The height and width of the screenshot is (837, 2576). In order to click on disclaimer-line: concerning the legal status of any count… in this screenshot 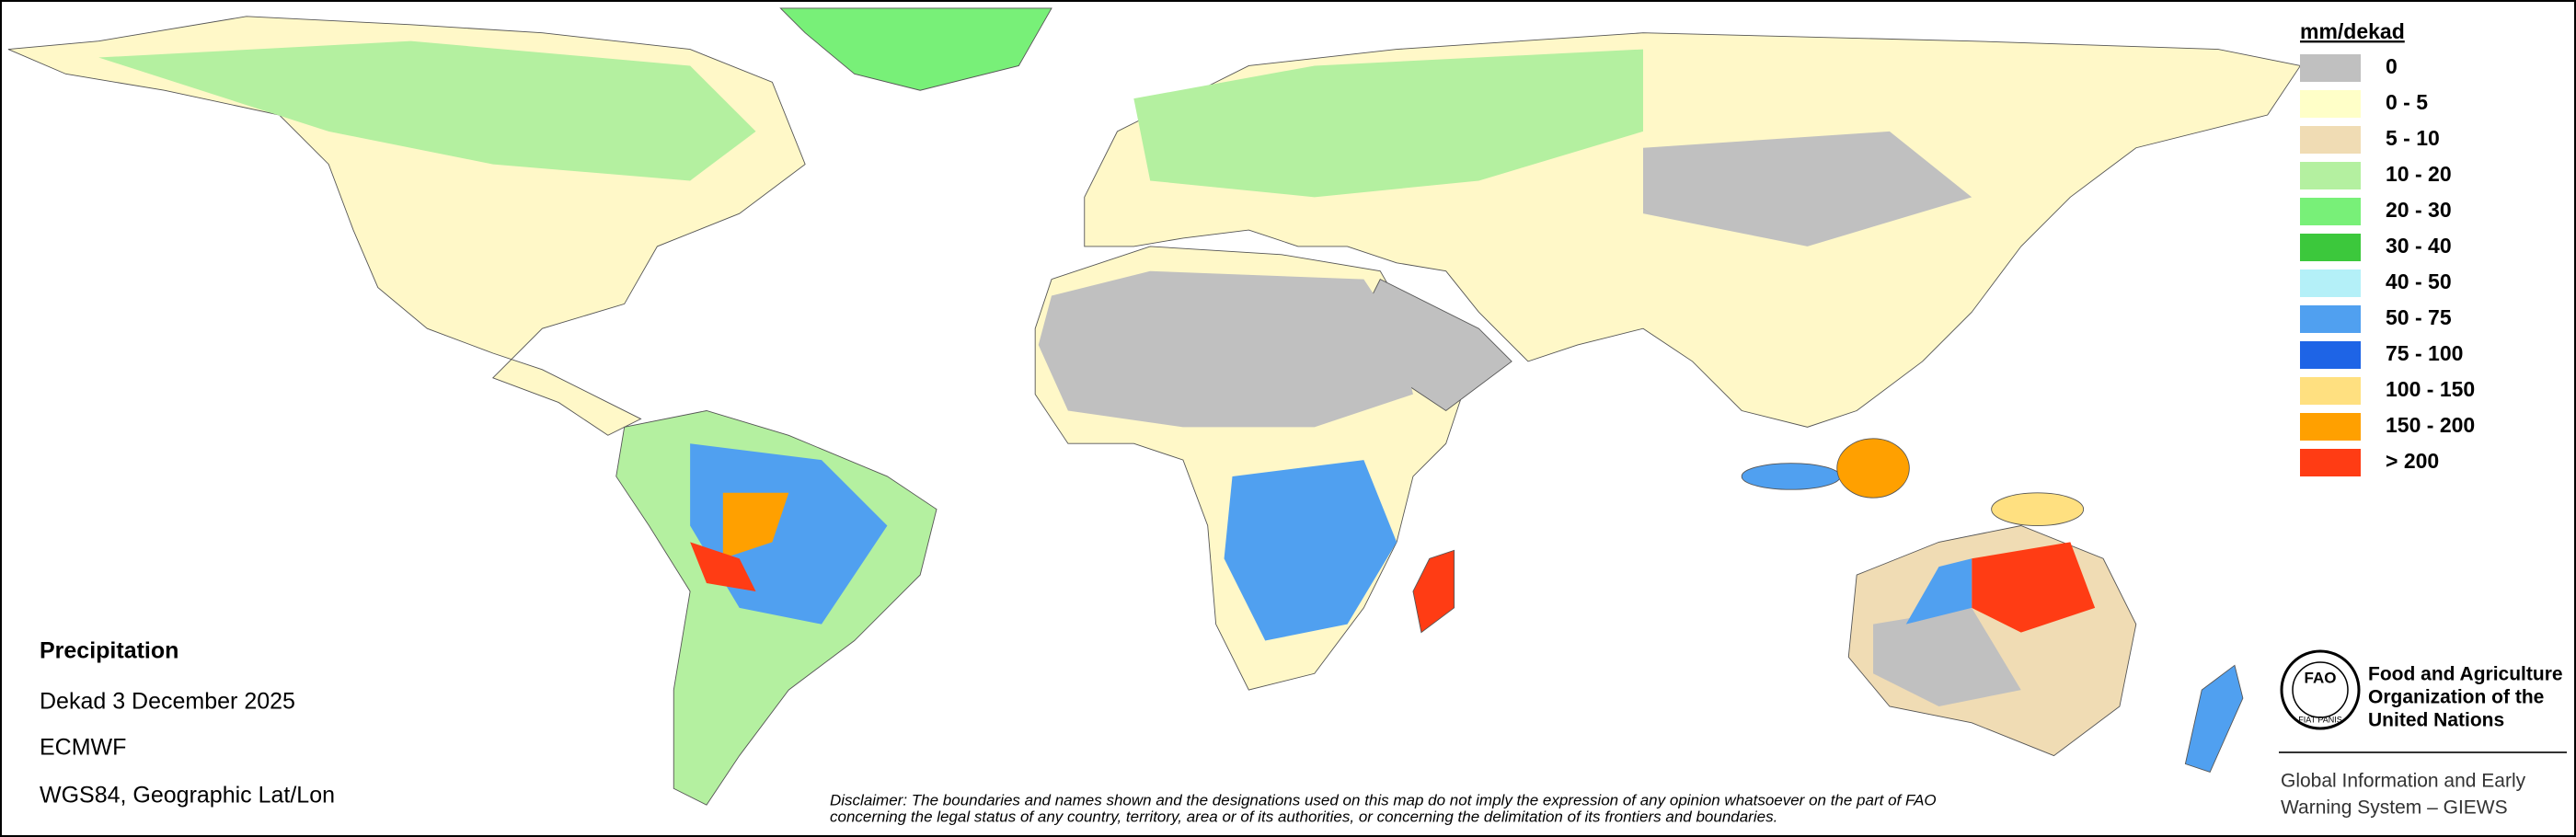, I will do `click(1303, 816)`.